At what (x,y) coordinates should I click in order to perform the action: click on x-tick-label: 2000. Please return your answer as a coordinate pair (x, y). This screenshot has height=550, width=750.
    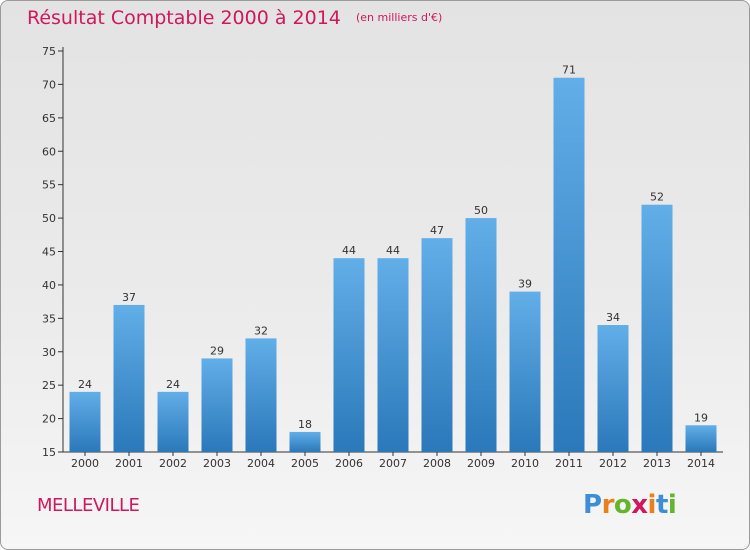
    Looking at the image, I should click on (85, 463).